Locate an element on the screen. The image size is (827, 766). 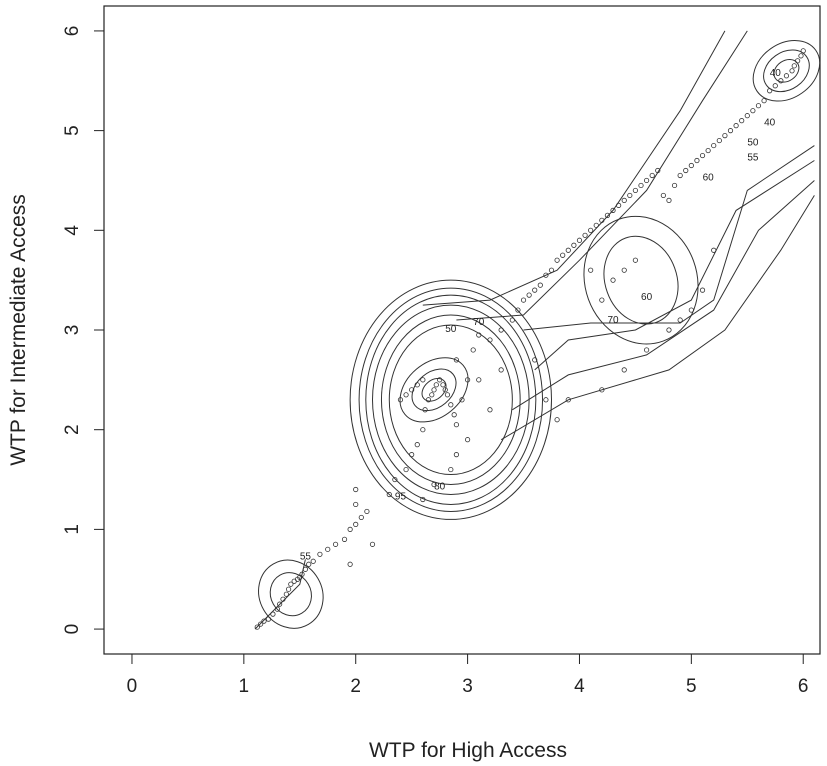
y-tick-label: 4 is located at coordinates (72, 230).